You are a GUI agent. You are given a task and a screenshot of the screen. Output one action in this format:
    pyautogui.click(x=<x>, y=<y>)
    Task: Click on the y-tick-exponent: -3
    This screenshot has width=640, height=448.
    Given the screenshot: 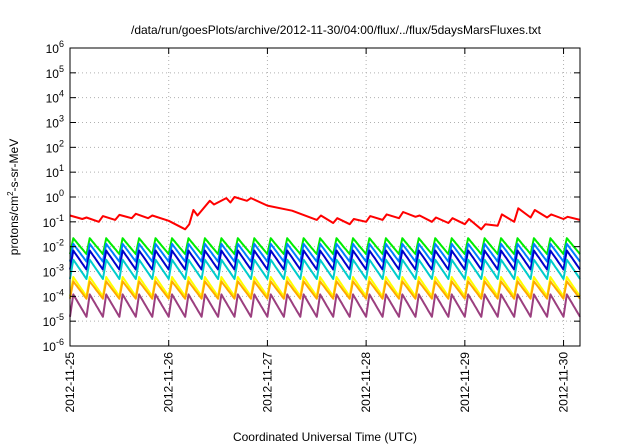 What is the action you would take?
    pyautogui.click(x=60, y=268)
    